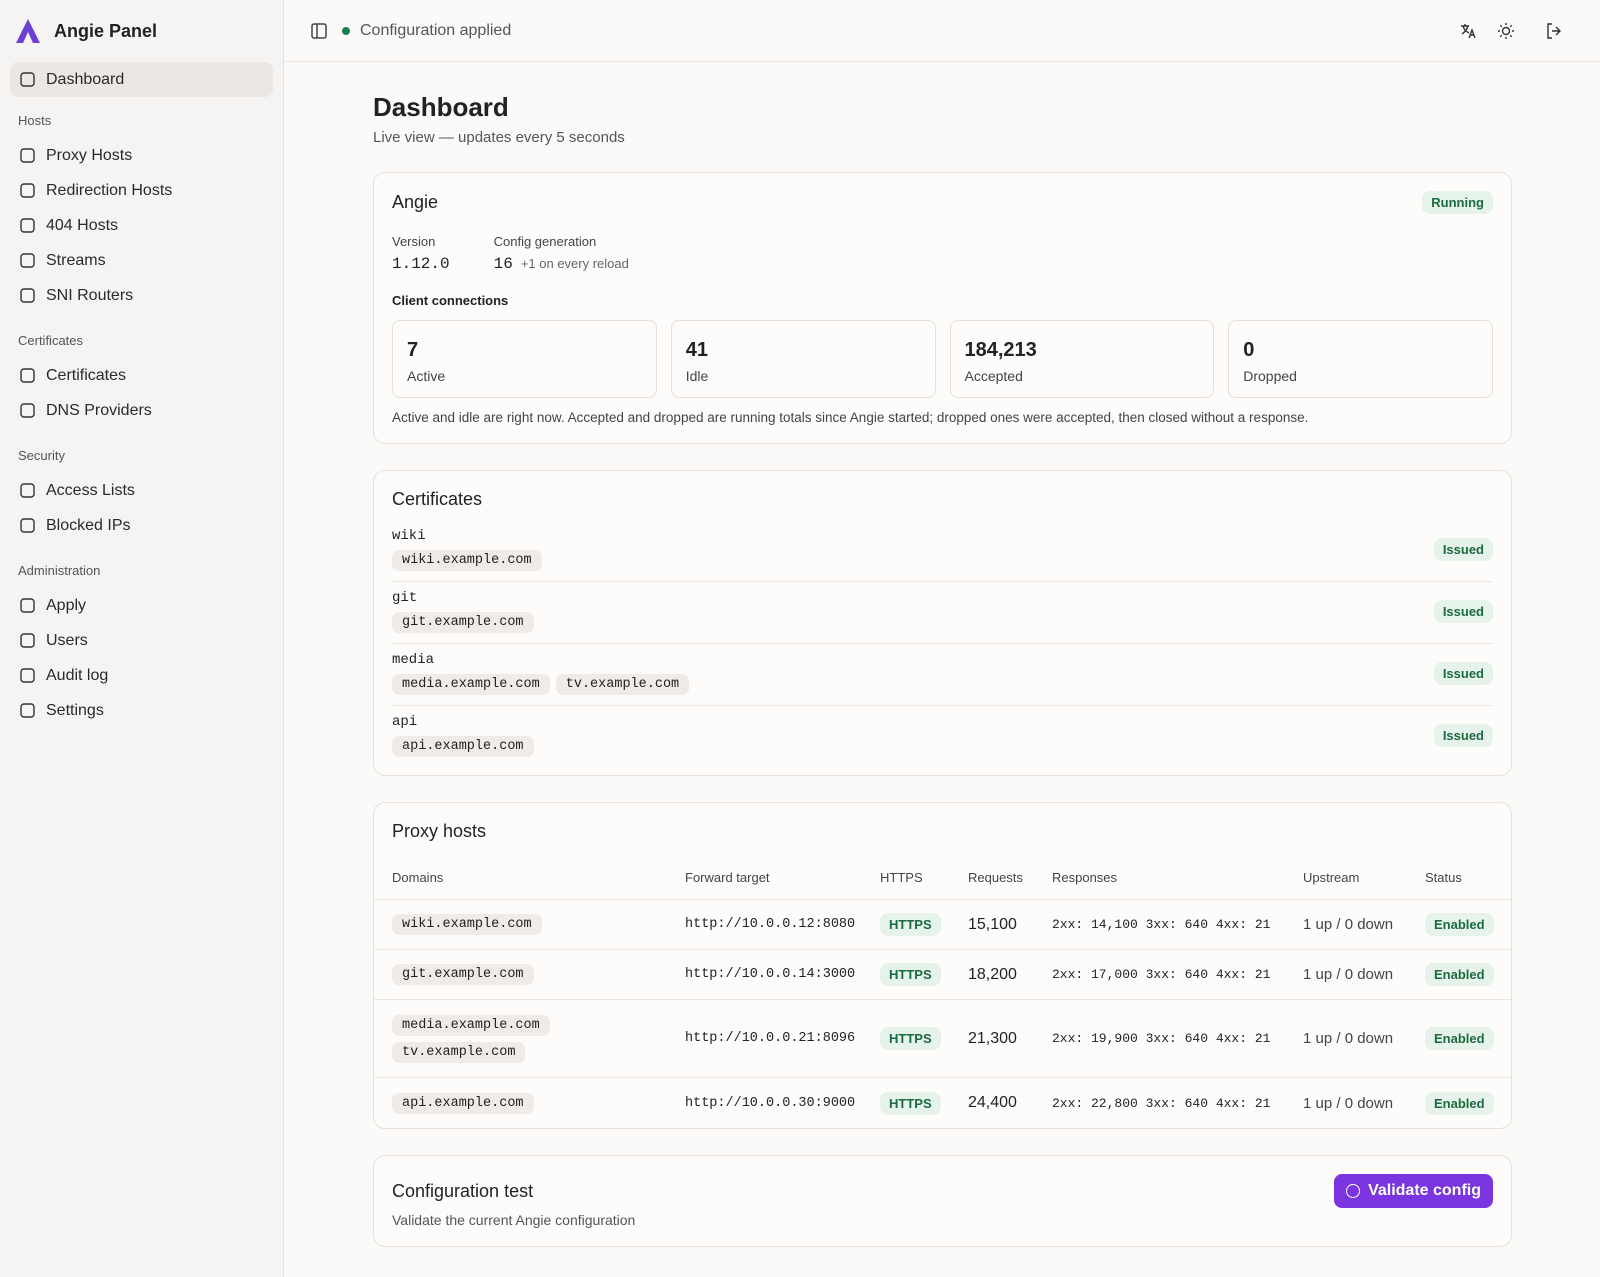 The height and width of the screenshot is (1277, 1600). Describe the element at coordinates (90, 490) in the screenshot. I see `nav-label: Access Lists` at that location.